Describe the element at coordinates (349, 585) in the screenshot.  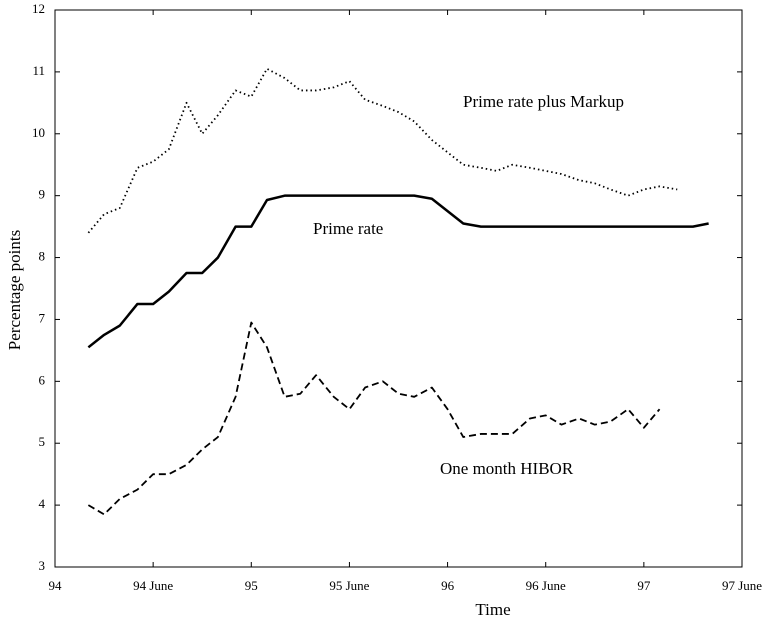
I see `x-tick-label: 95 June` at that location.